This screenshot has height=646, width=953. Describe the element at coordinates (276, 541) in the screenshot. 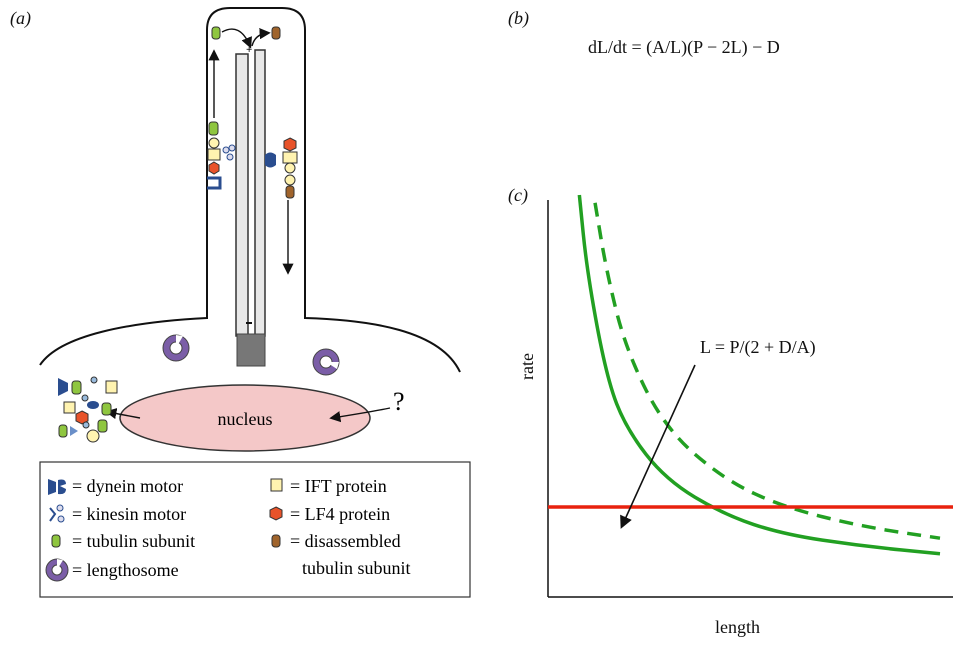

I see `disassembled-tubulin-icon` at that location.